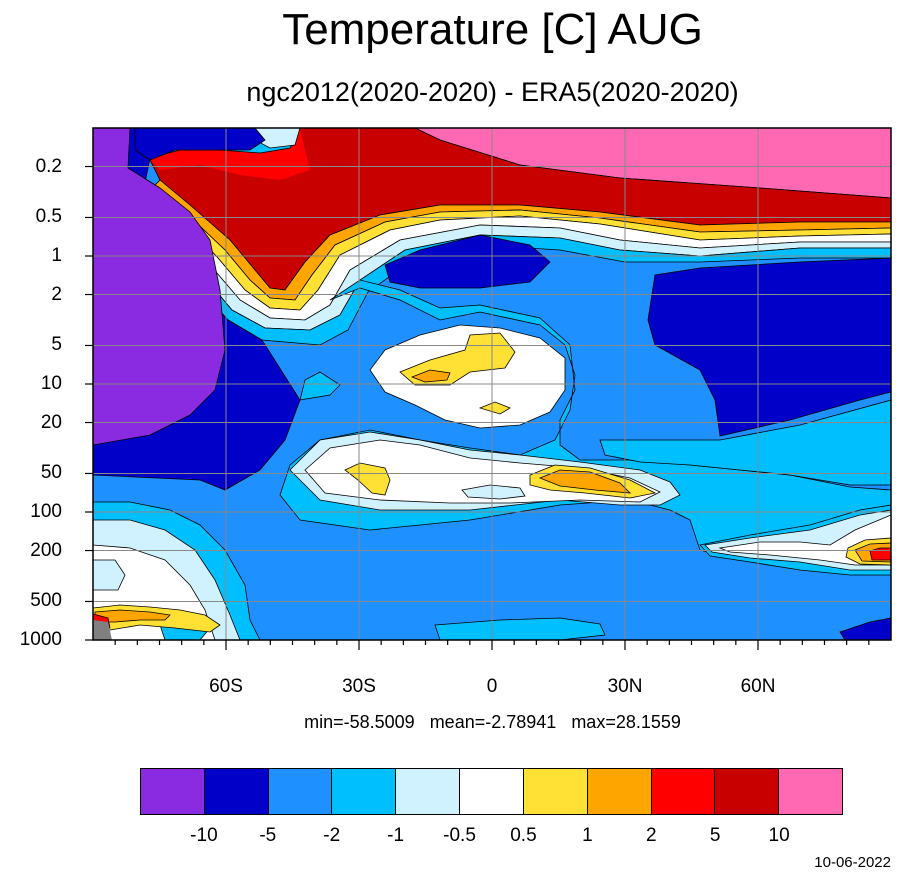  What do you see at coordinates (51, 383) in the screenshot?
I see `y-tick-label: 10` at bounding box center [51, 383].